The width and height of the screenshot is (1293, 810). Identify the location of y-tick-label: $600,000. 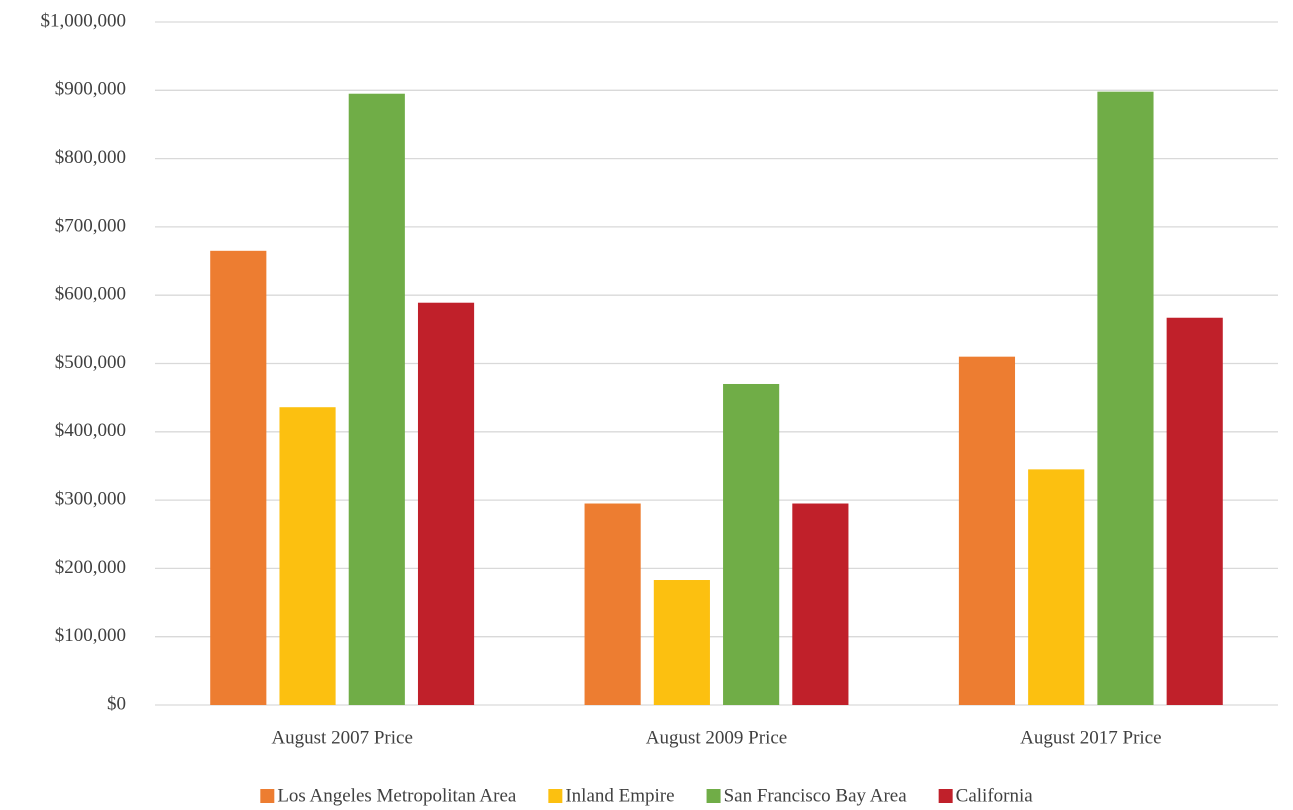
(90, 294).